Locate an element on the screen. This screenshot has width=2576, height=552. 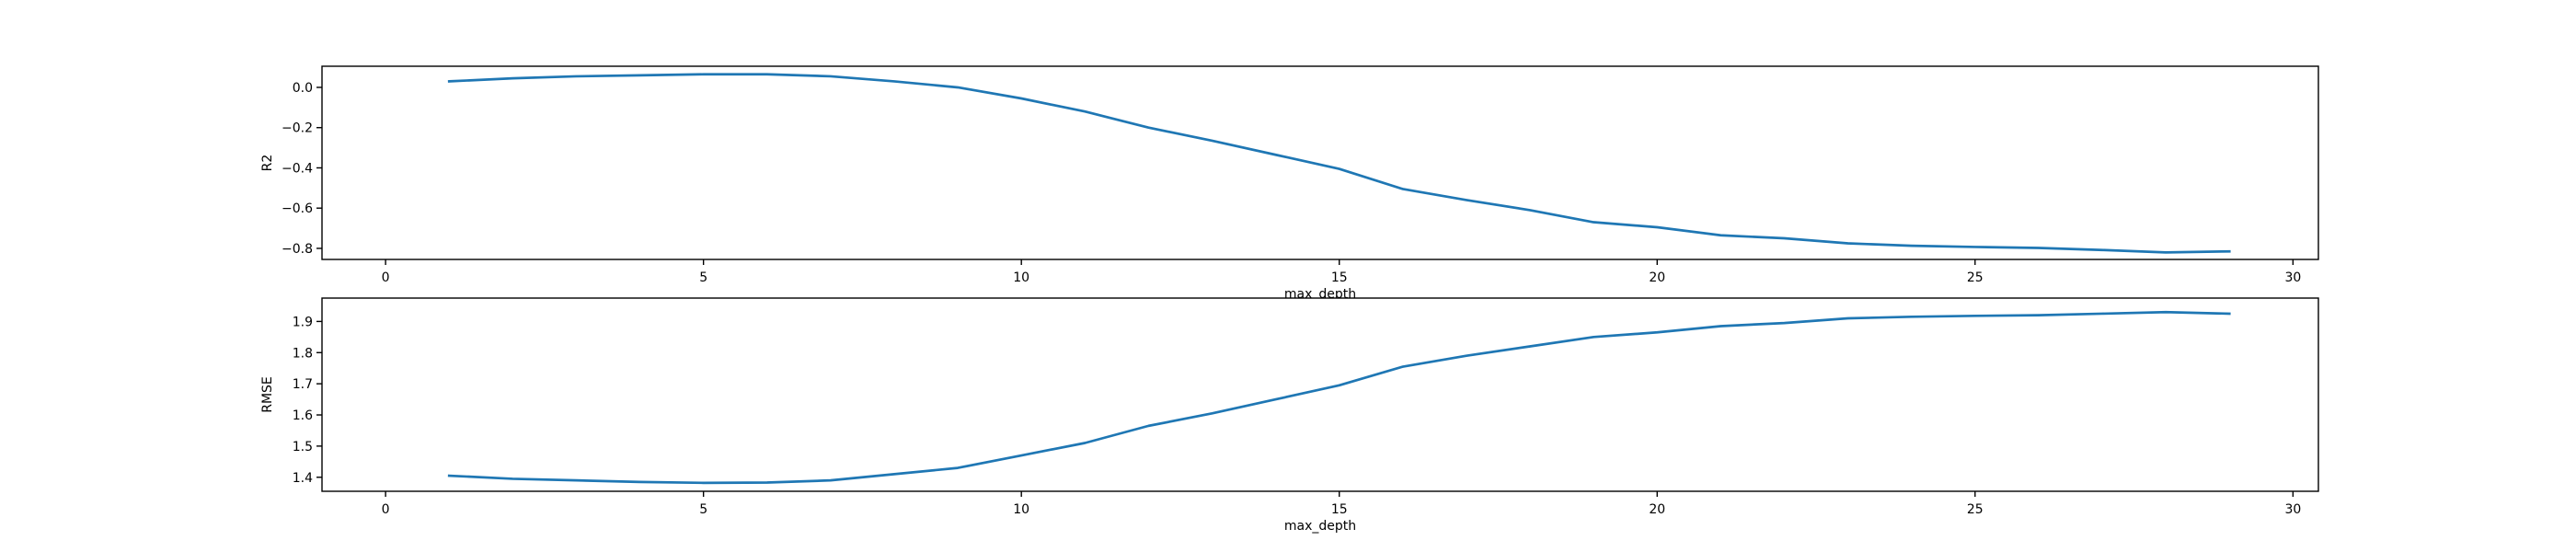
subplot-1-y-tick-label: −0.8 is located at coordinates (297, 249).